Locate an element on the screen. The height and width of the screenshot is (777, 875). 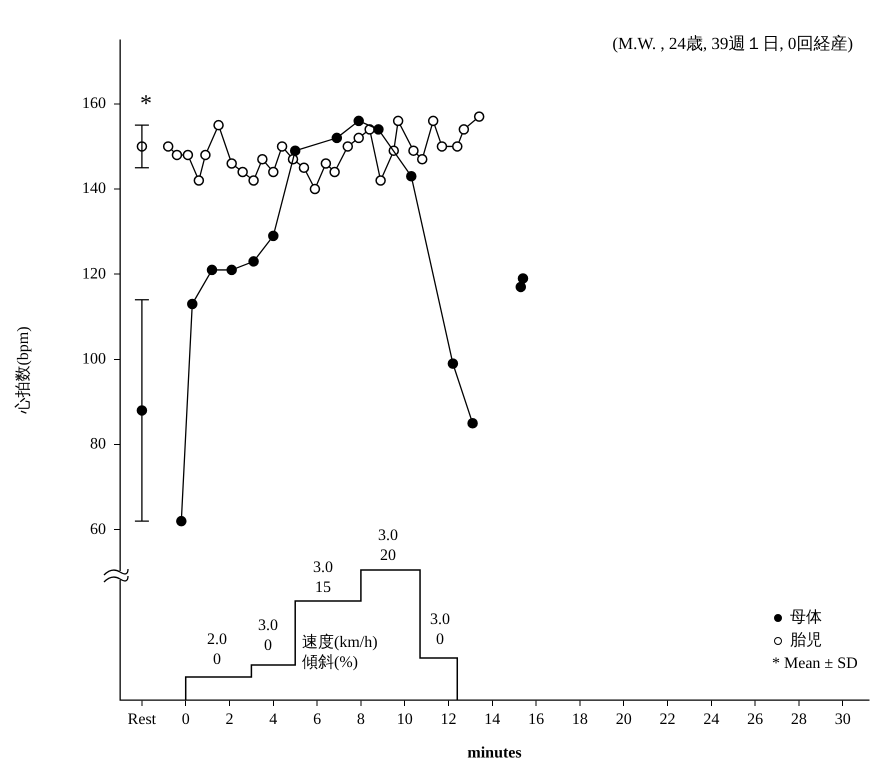
x-tick-label: 30 is located at coordinates (842, 719).